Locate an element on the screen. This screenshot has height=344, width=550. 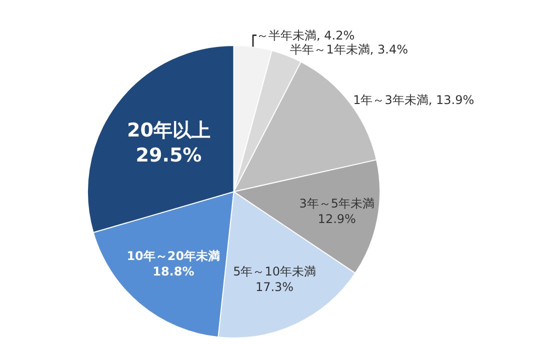
data-label: 18.8% is located at coordinates (173, 271).